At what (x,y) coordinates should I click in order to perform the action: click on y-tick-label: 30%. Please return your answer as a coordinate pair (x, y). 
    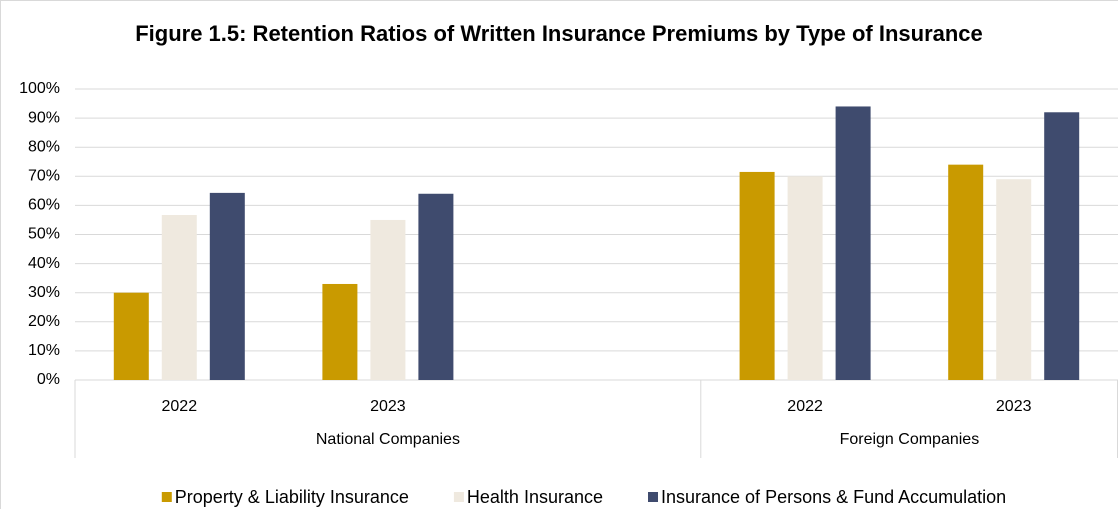
    Looking at the image, I should click on (44, 292).